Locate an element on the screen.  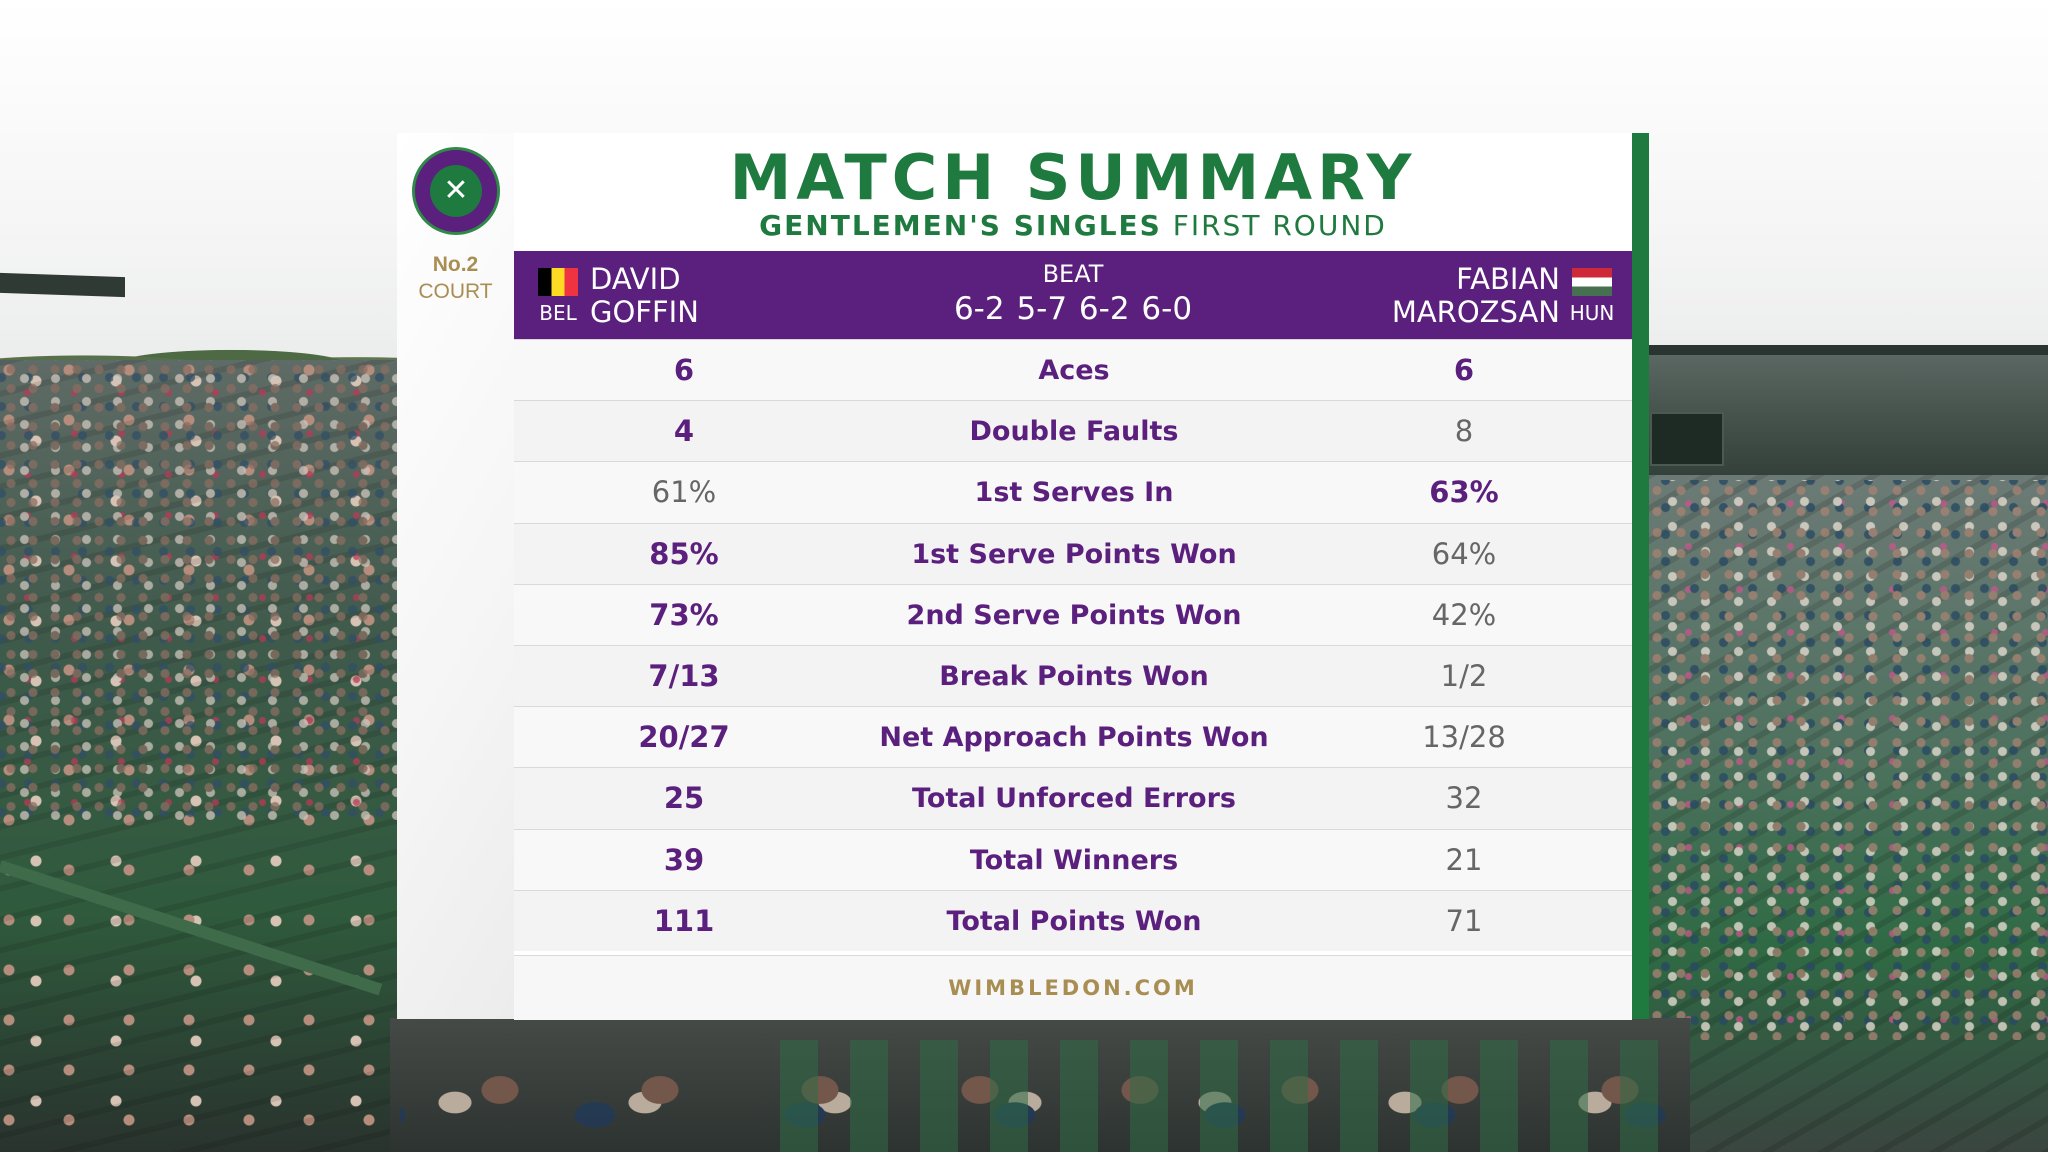
player-2-country: HUN is located at coordinates (1592, 313).